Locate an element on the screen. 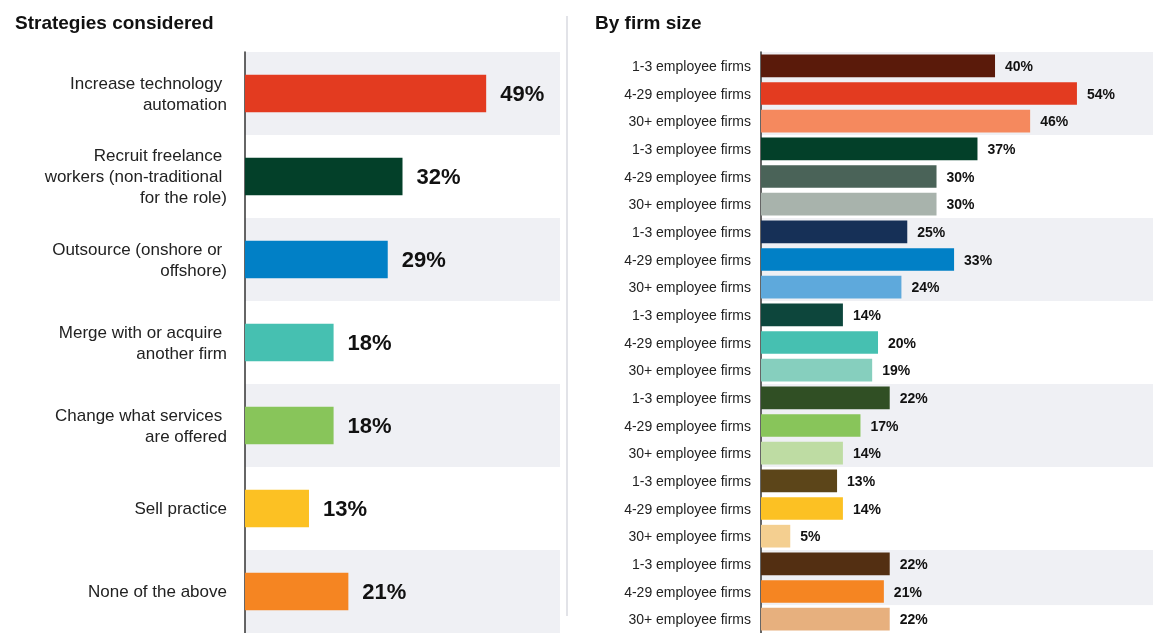  data-label: 20% is located at coordinates (902, 342).